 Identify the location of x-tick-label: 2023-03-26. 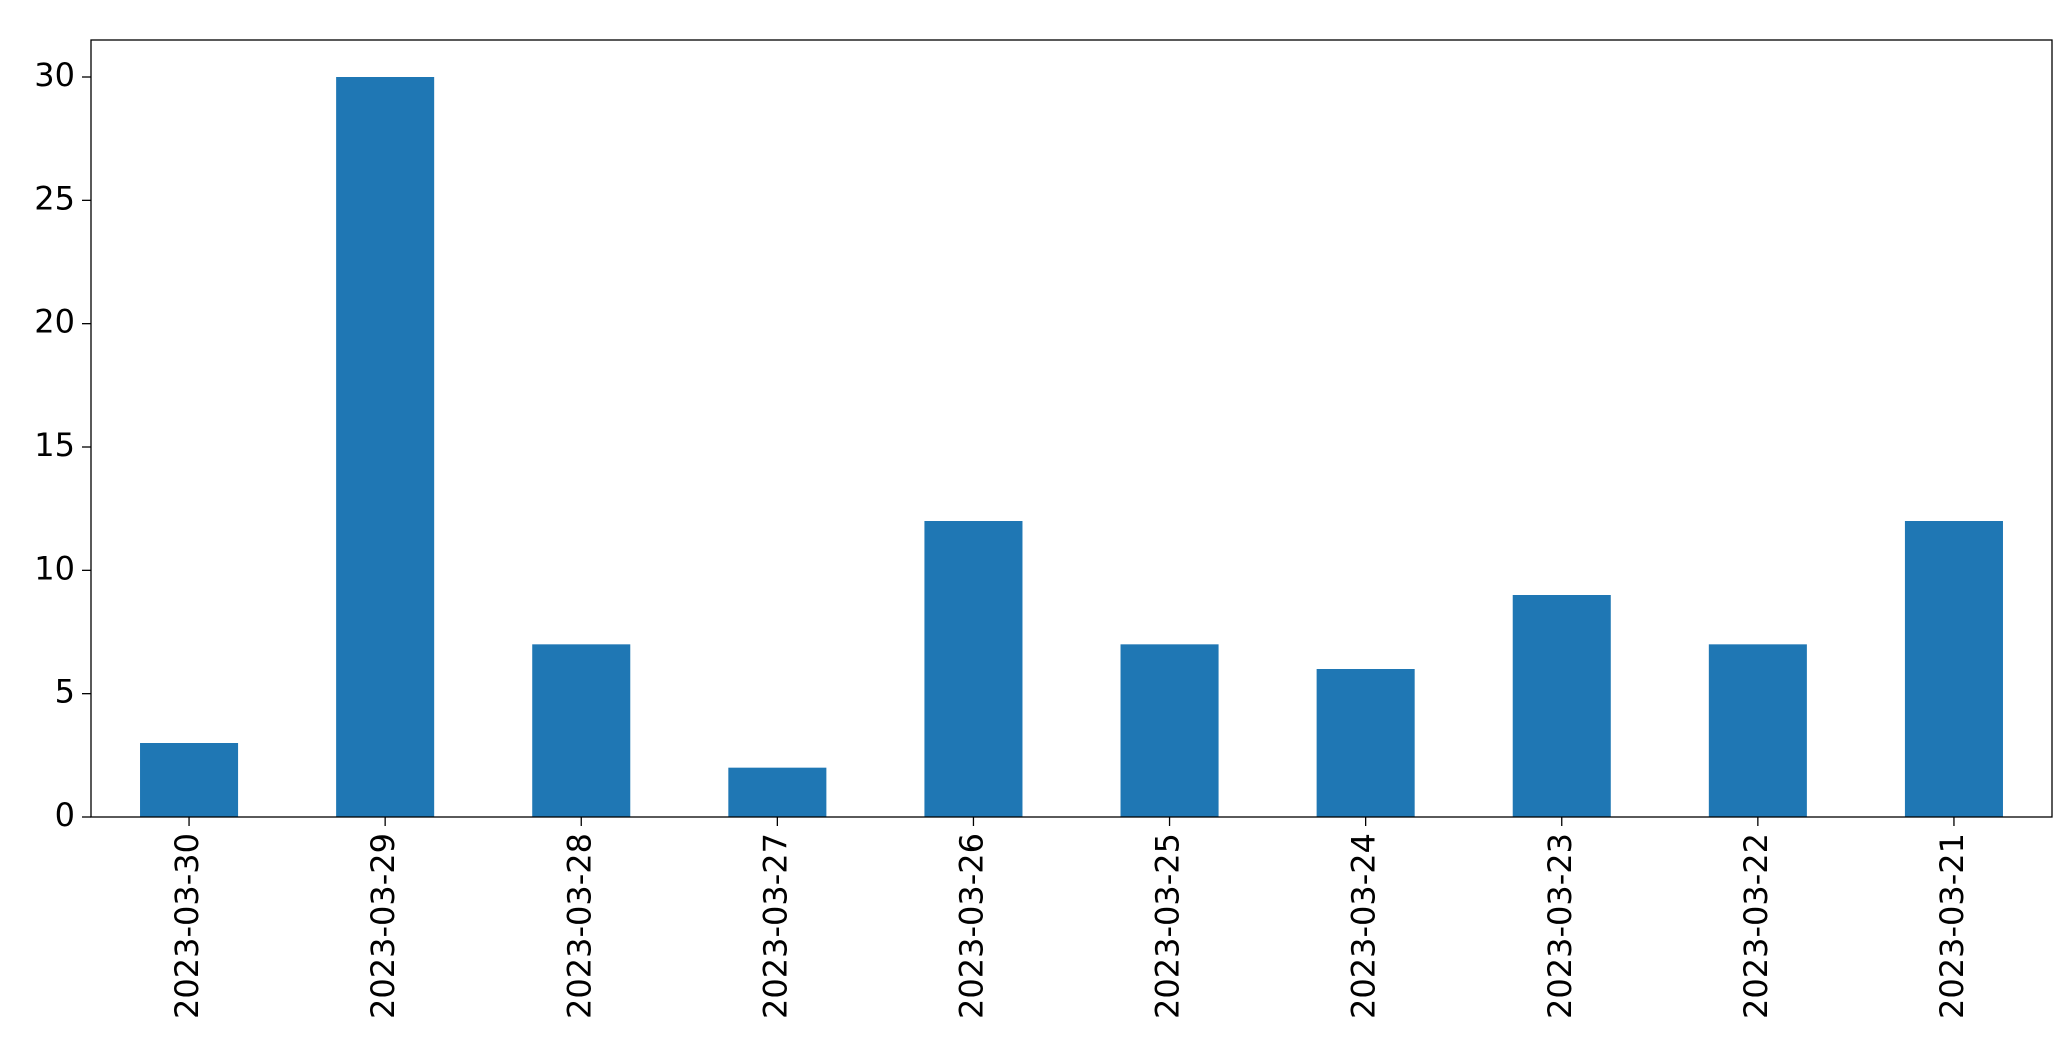
(971, 926).